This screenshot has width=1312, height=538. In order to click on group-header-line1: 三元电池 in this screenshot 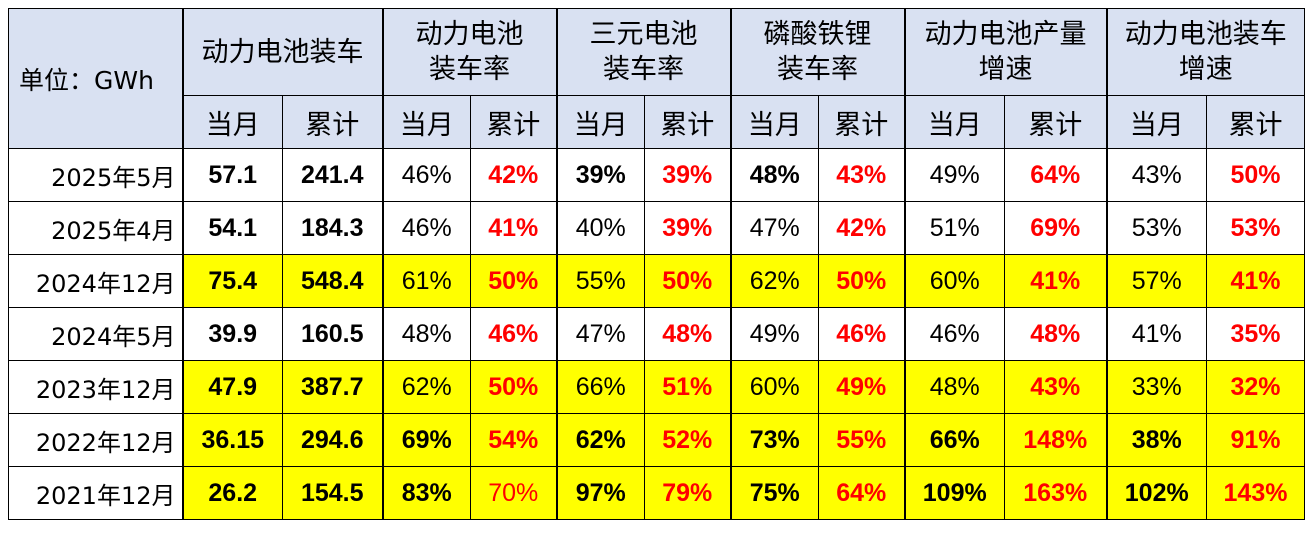, I will do `click(643, 34)`.